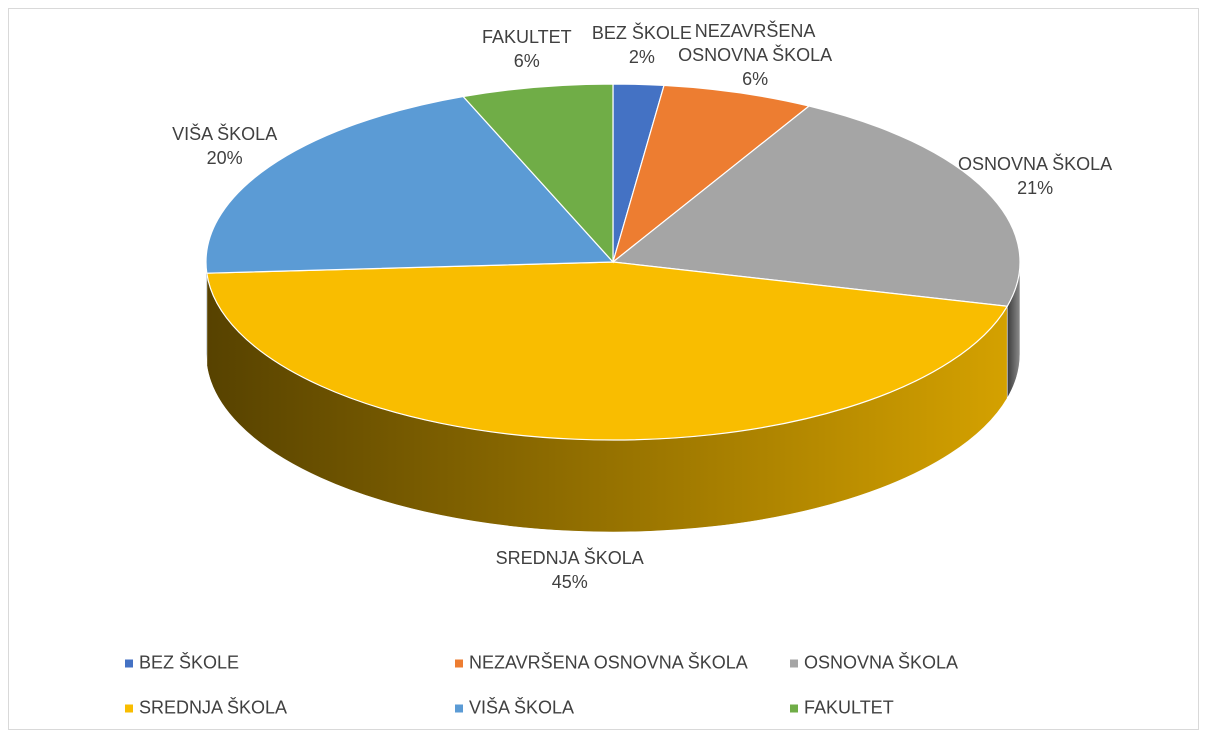 The height and width of the screenshot is (738, 1207). What do you see at coordinates (1035, 176) in the screenshot?
I see `data-label: OSNOVNA ŠKOLA 21%` at bounding box center [1035, 176].